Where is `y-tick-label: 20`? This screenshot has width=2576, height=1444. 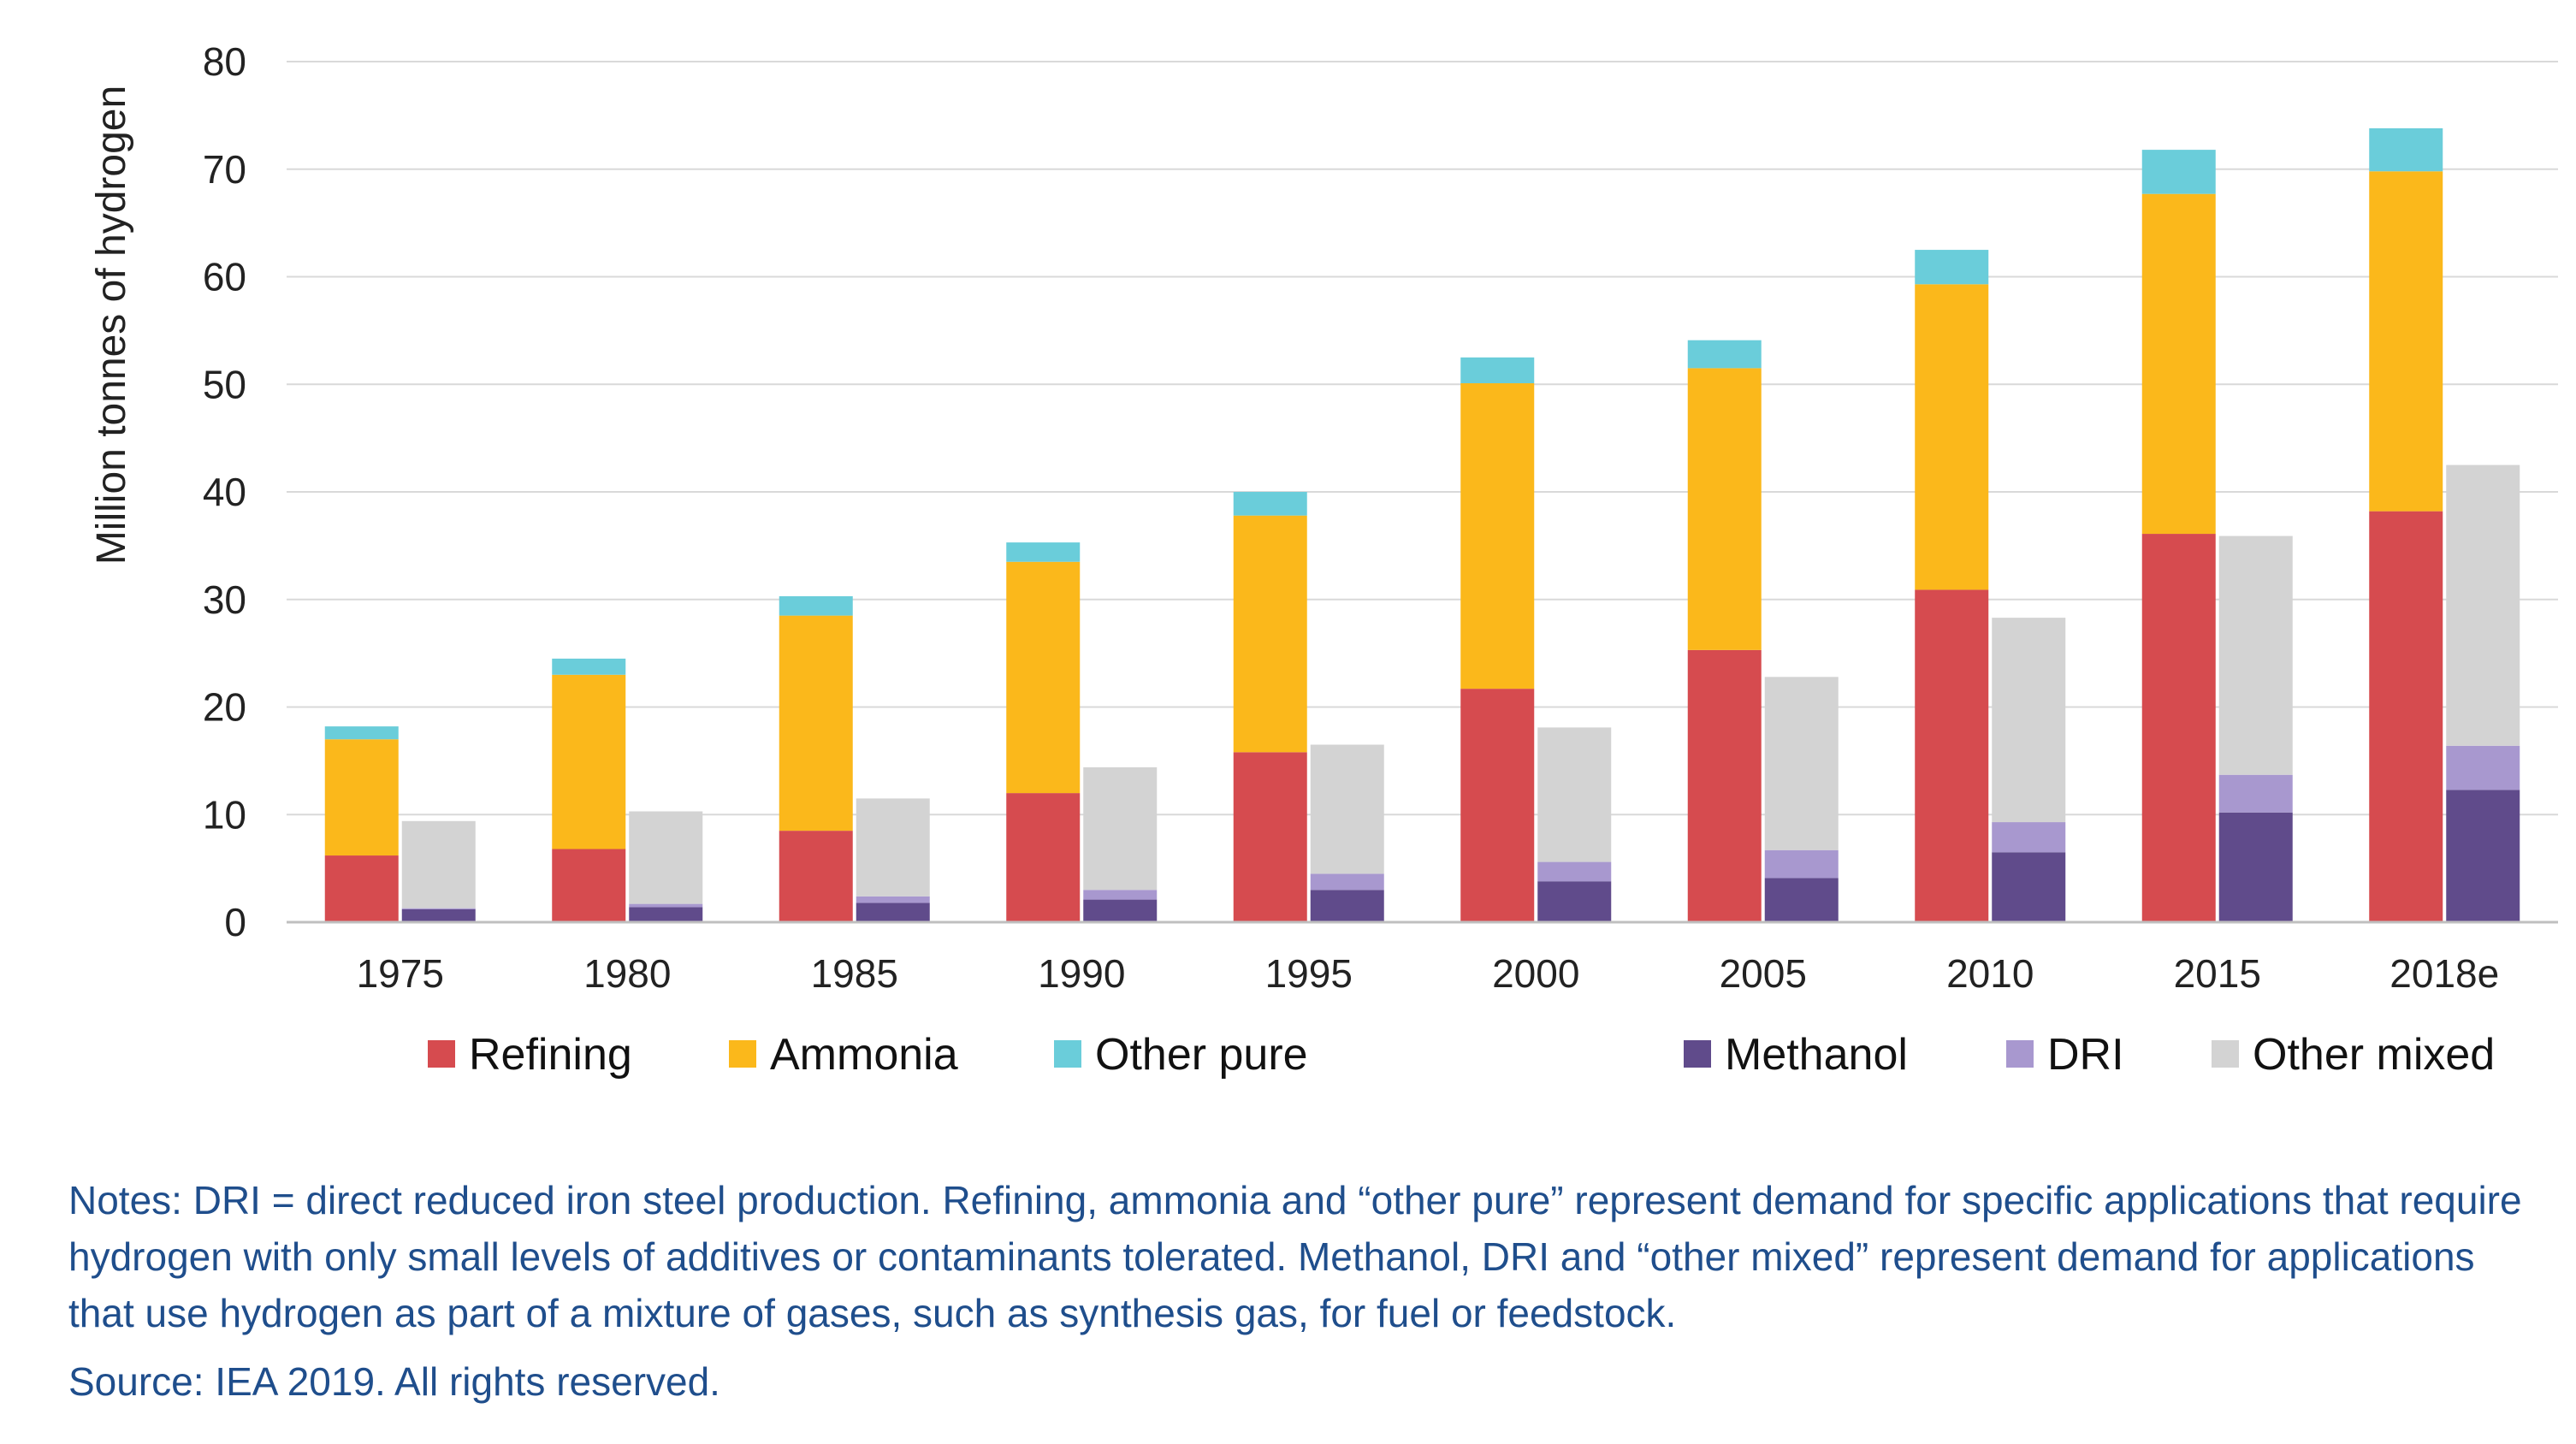 y-tick-label: 20 is located at coordinates (224, 707).